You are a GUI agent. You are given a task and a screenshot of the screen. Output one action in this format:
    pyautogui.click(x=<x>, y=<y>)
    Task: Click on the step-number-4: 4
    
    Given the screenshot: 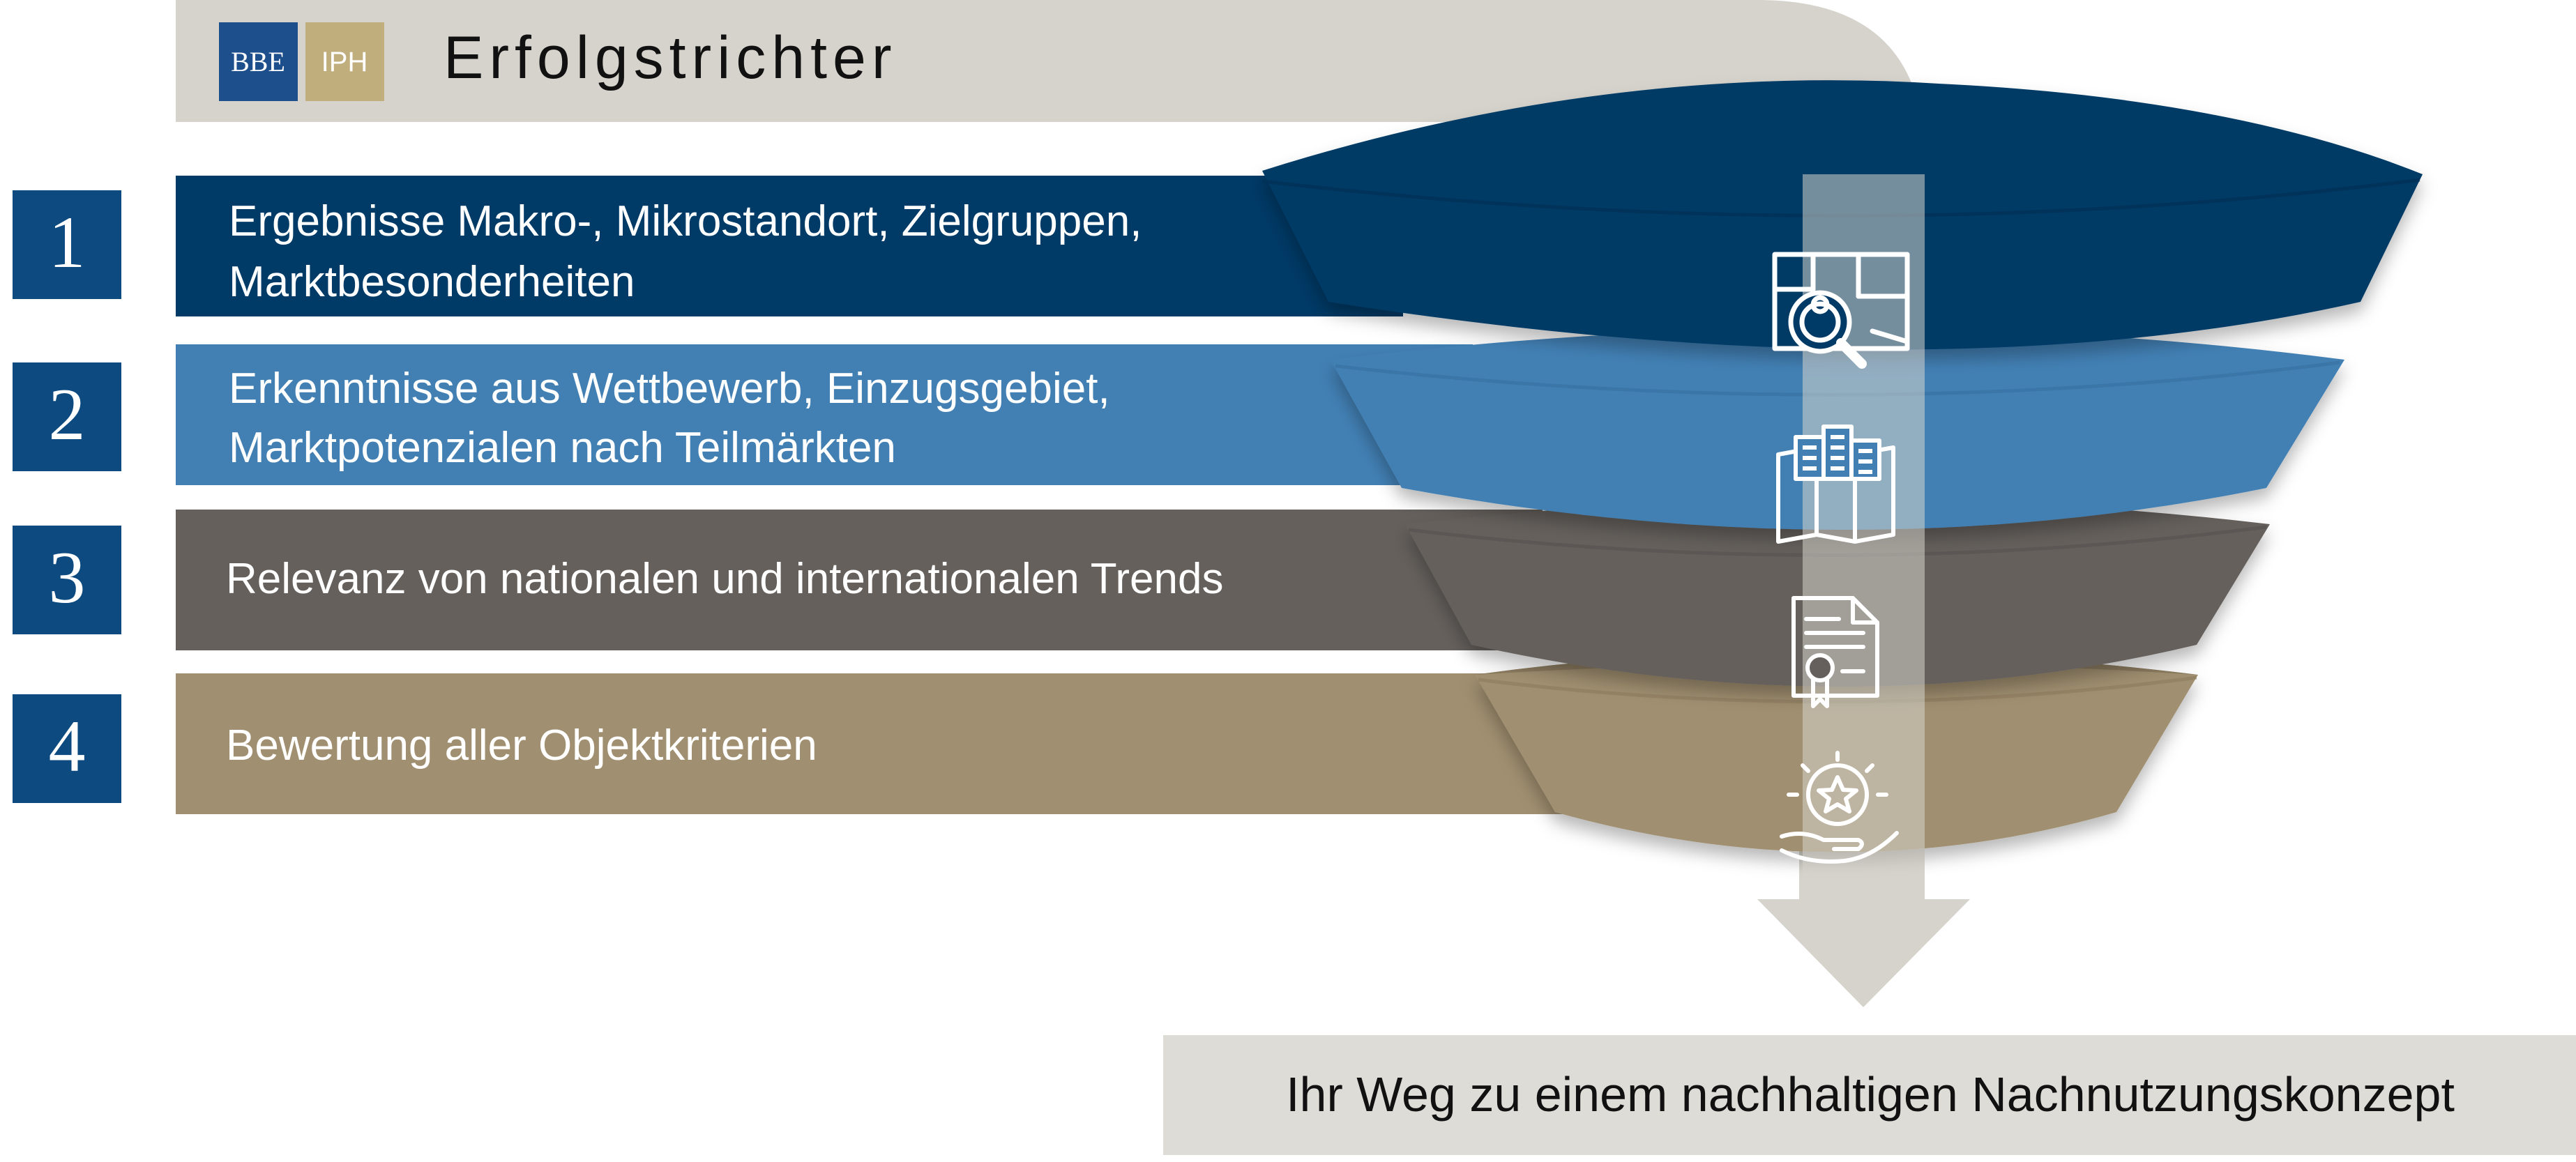 What is the action you would take?
    pyautogui.click(x=67, y=746)
    